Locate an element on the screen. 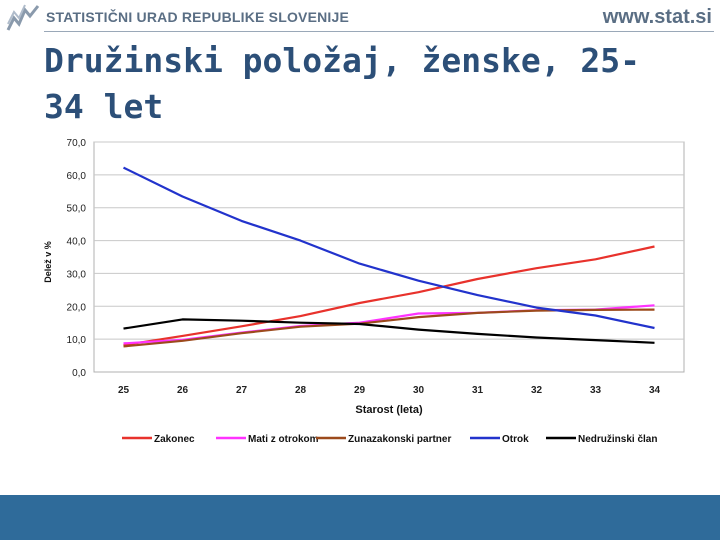 The image size is (720, 540). x-tick-label: 25 is located at coordinates (124, 390).